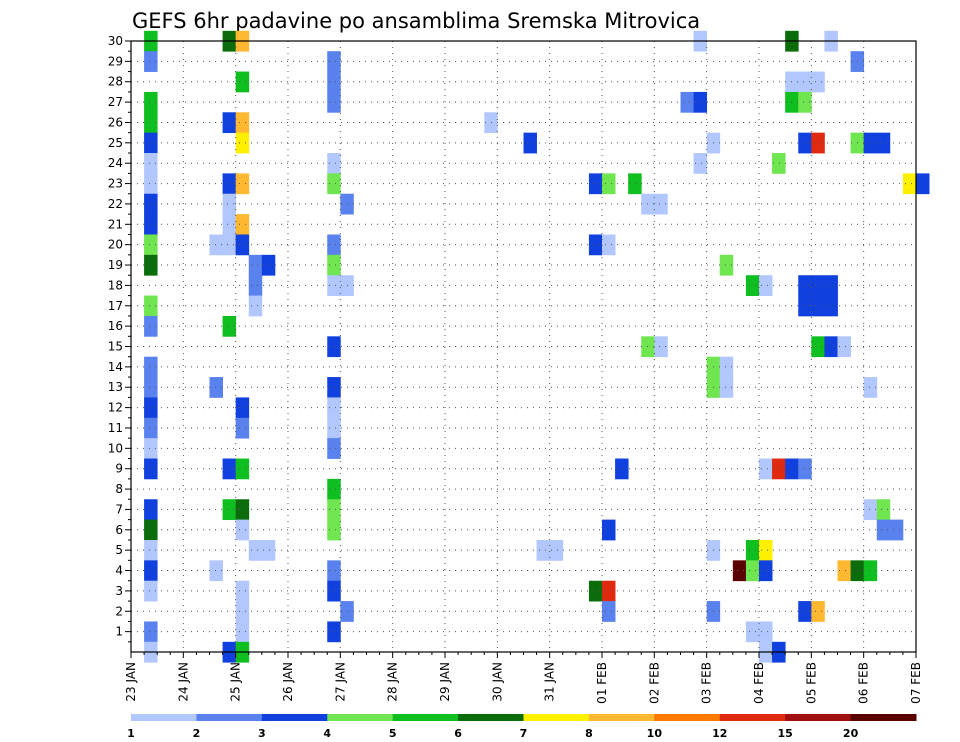 The width and height of the screenshot is (960, 742). Describe the element at coordinates (119, 632) in the screenshot. I see `y-tick-label: 1` at that location.